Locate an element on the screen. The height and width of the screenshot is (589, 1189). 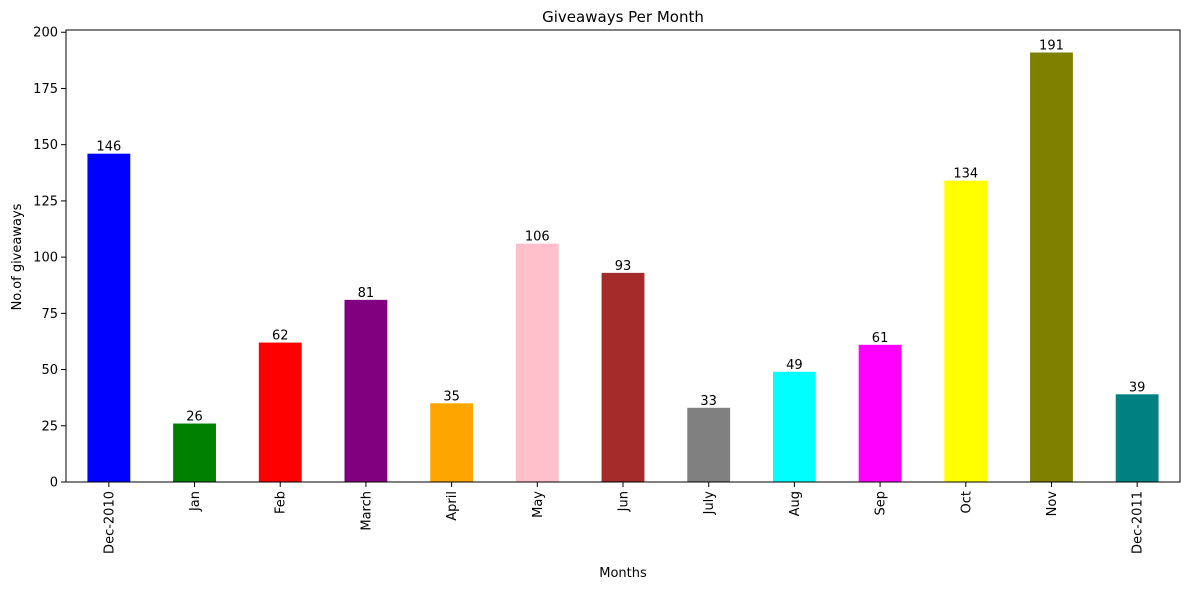
bar-value-label: 35 is located at coordinates (451, 396).